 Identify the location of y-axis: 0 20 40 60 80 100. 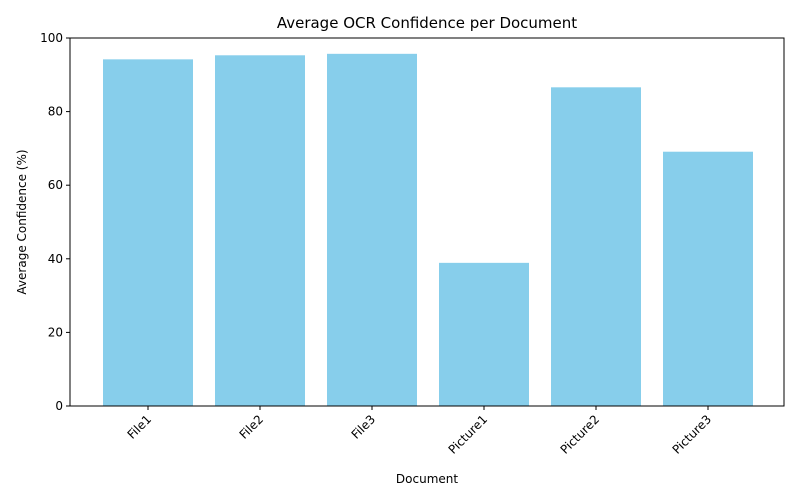
(55, 222).